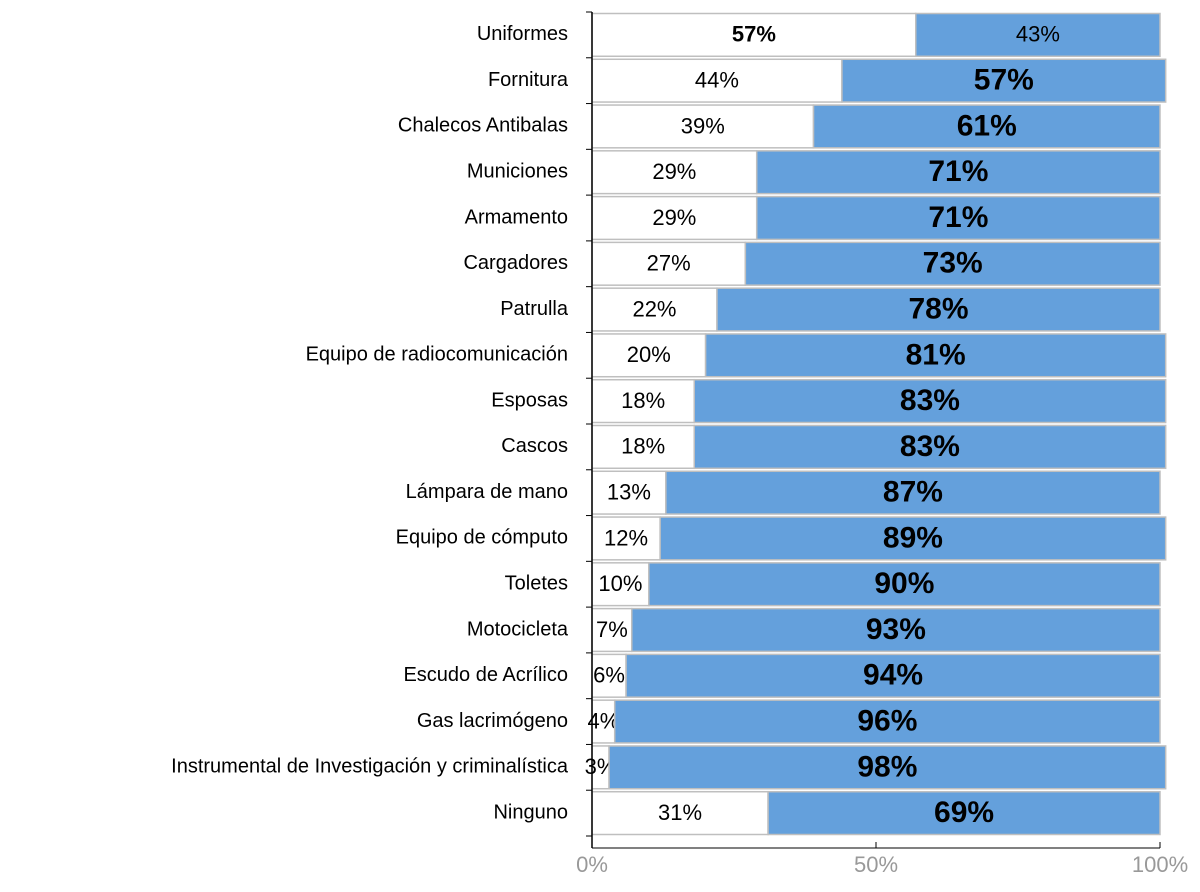 This screenshot has width=1200, height=892. I want to click on y-tick-label: Armamento, so click(516, 217).